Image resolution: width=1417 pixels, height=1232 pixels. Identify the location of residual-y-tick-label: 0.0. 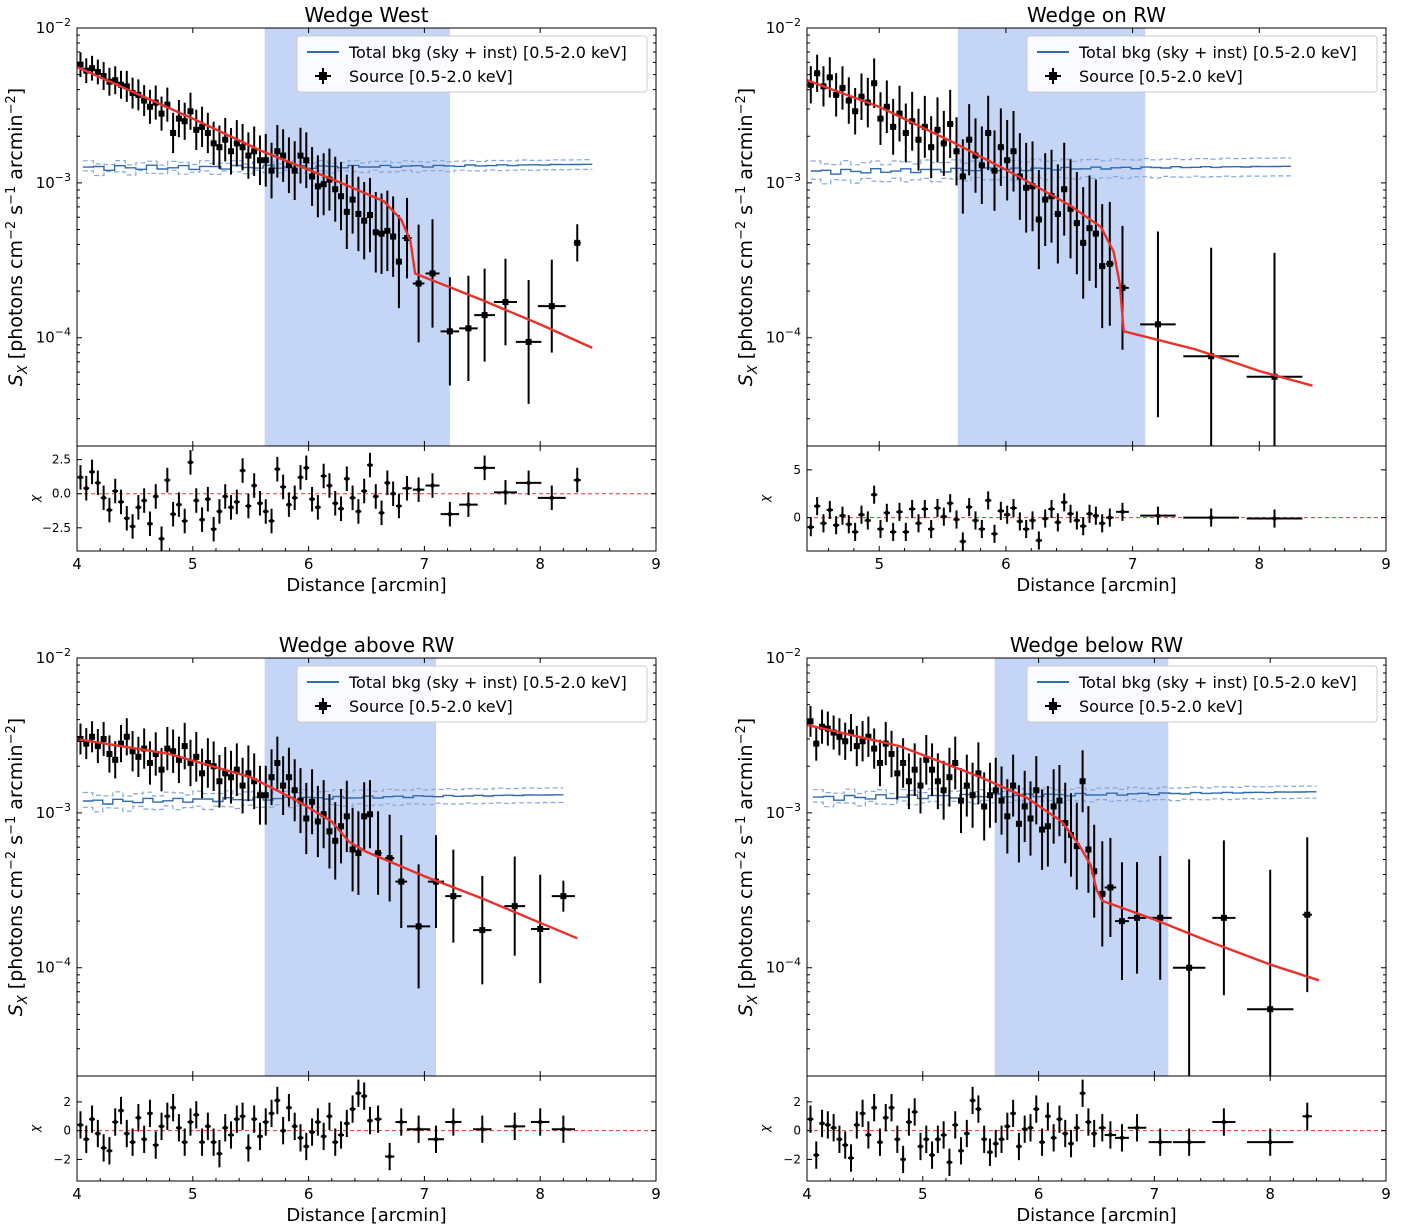
(61, 494).